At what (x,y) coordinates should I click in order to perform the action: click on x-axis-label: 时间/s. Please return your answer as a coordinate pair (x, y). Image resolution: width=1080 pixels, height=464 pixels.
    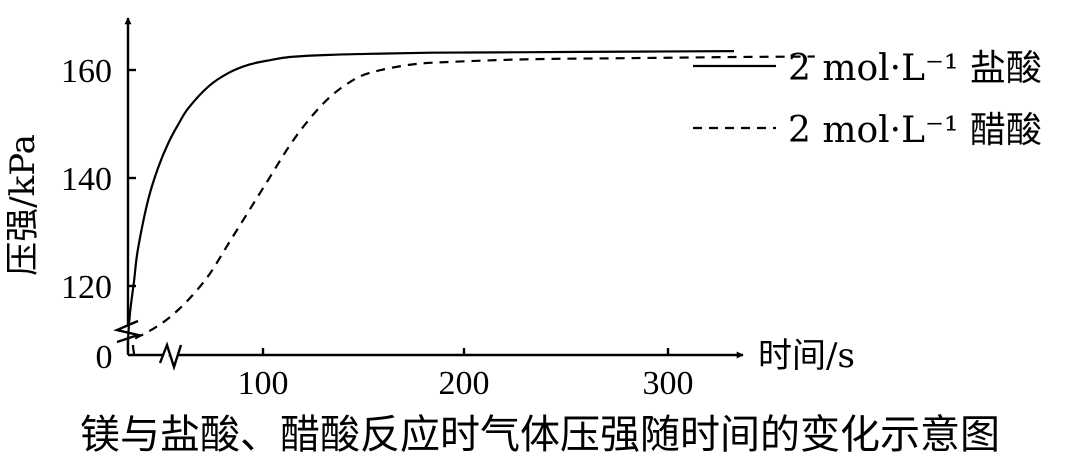
    Looking at the image, I should click on (806, 356).